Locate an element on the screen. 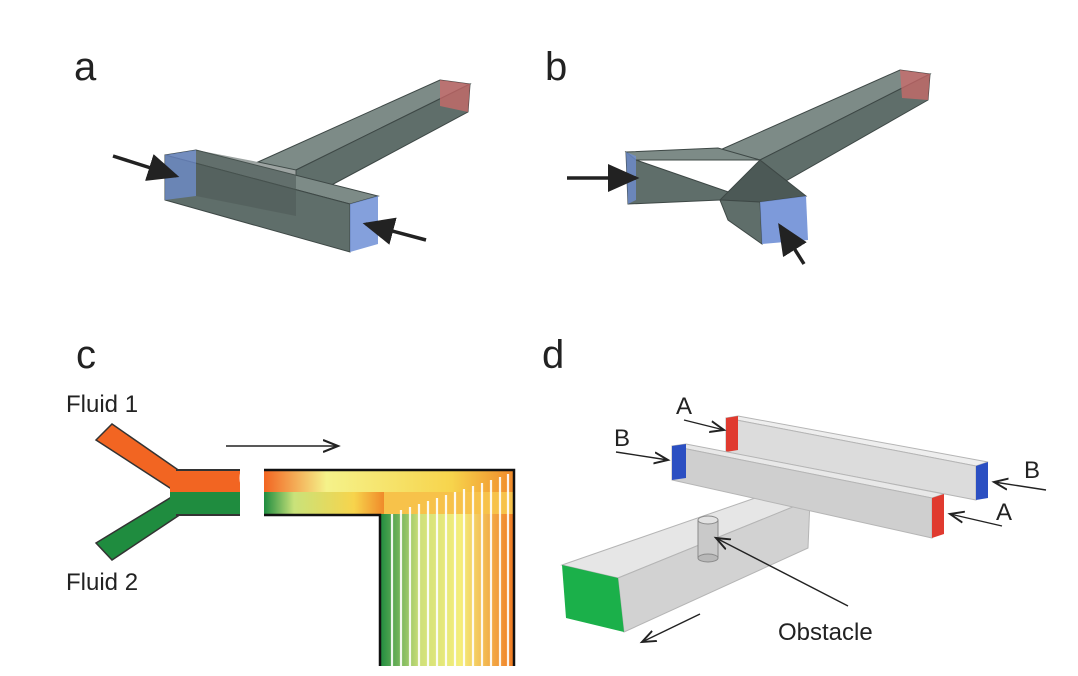 The image size is (1078, 676). channel-inner-wall is located at coordinates (323, 589).